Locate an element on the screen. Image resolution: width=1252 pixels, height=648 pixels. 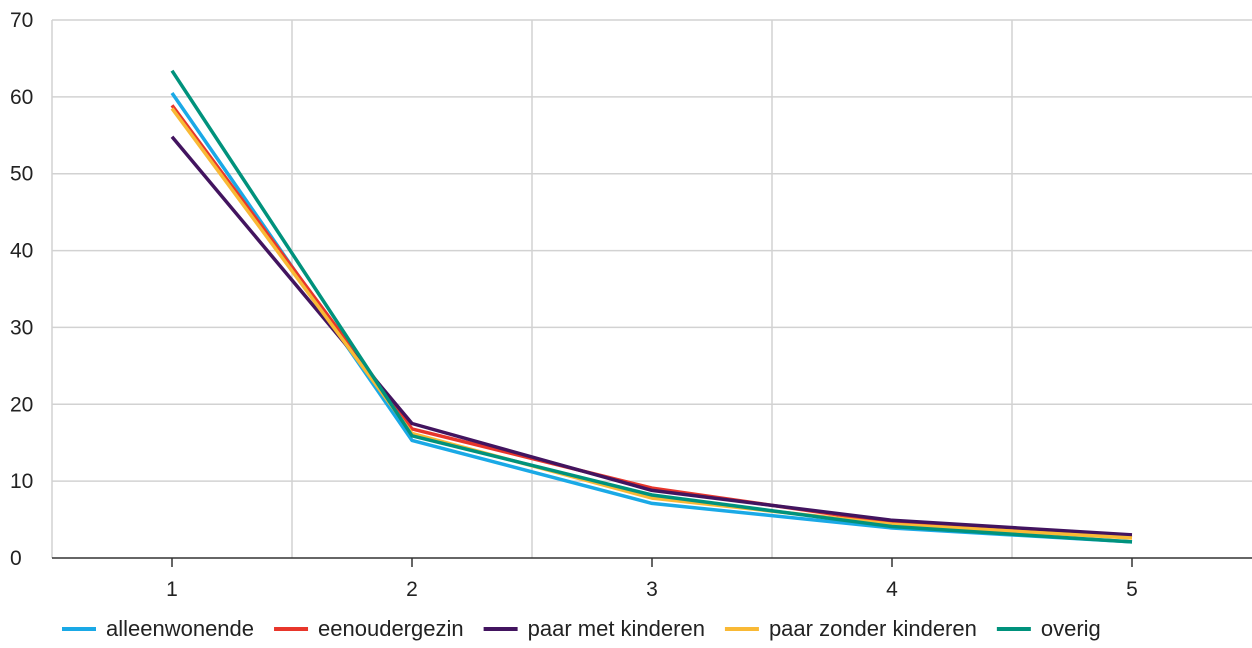
x-tick-label: 3 is located at coordinates (652, 589).